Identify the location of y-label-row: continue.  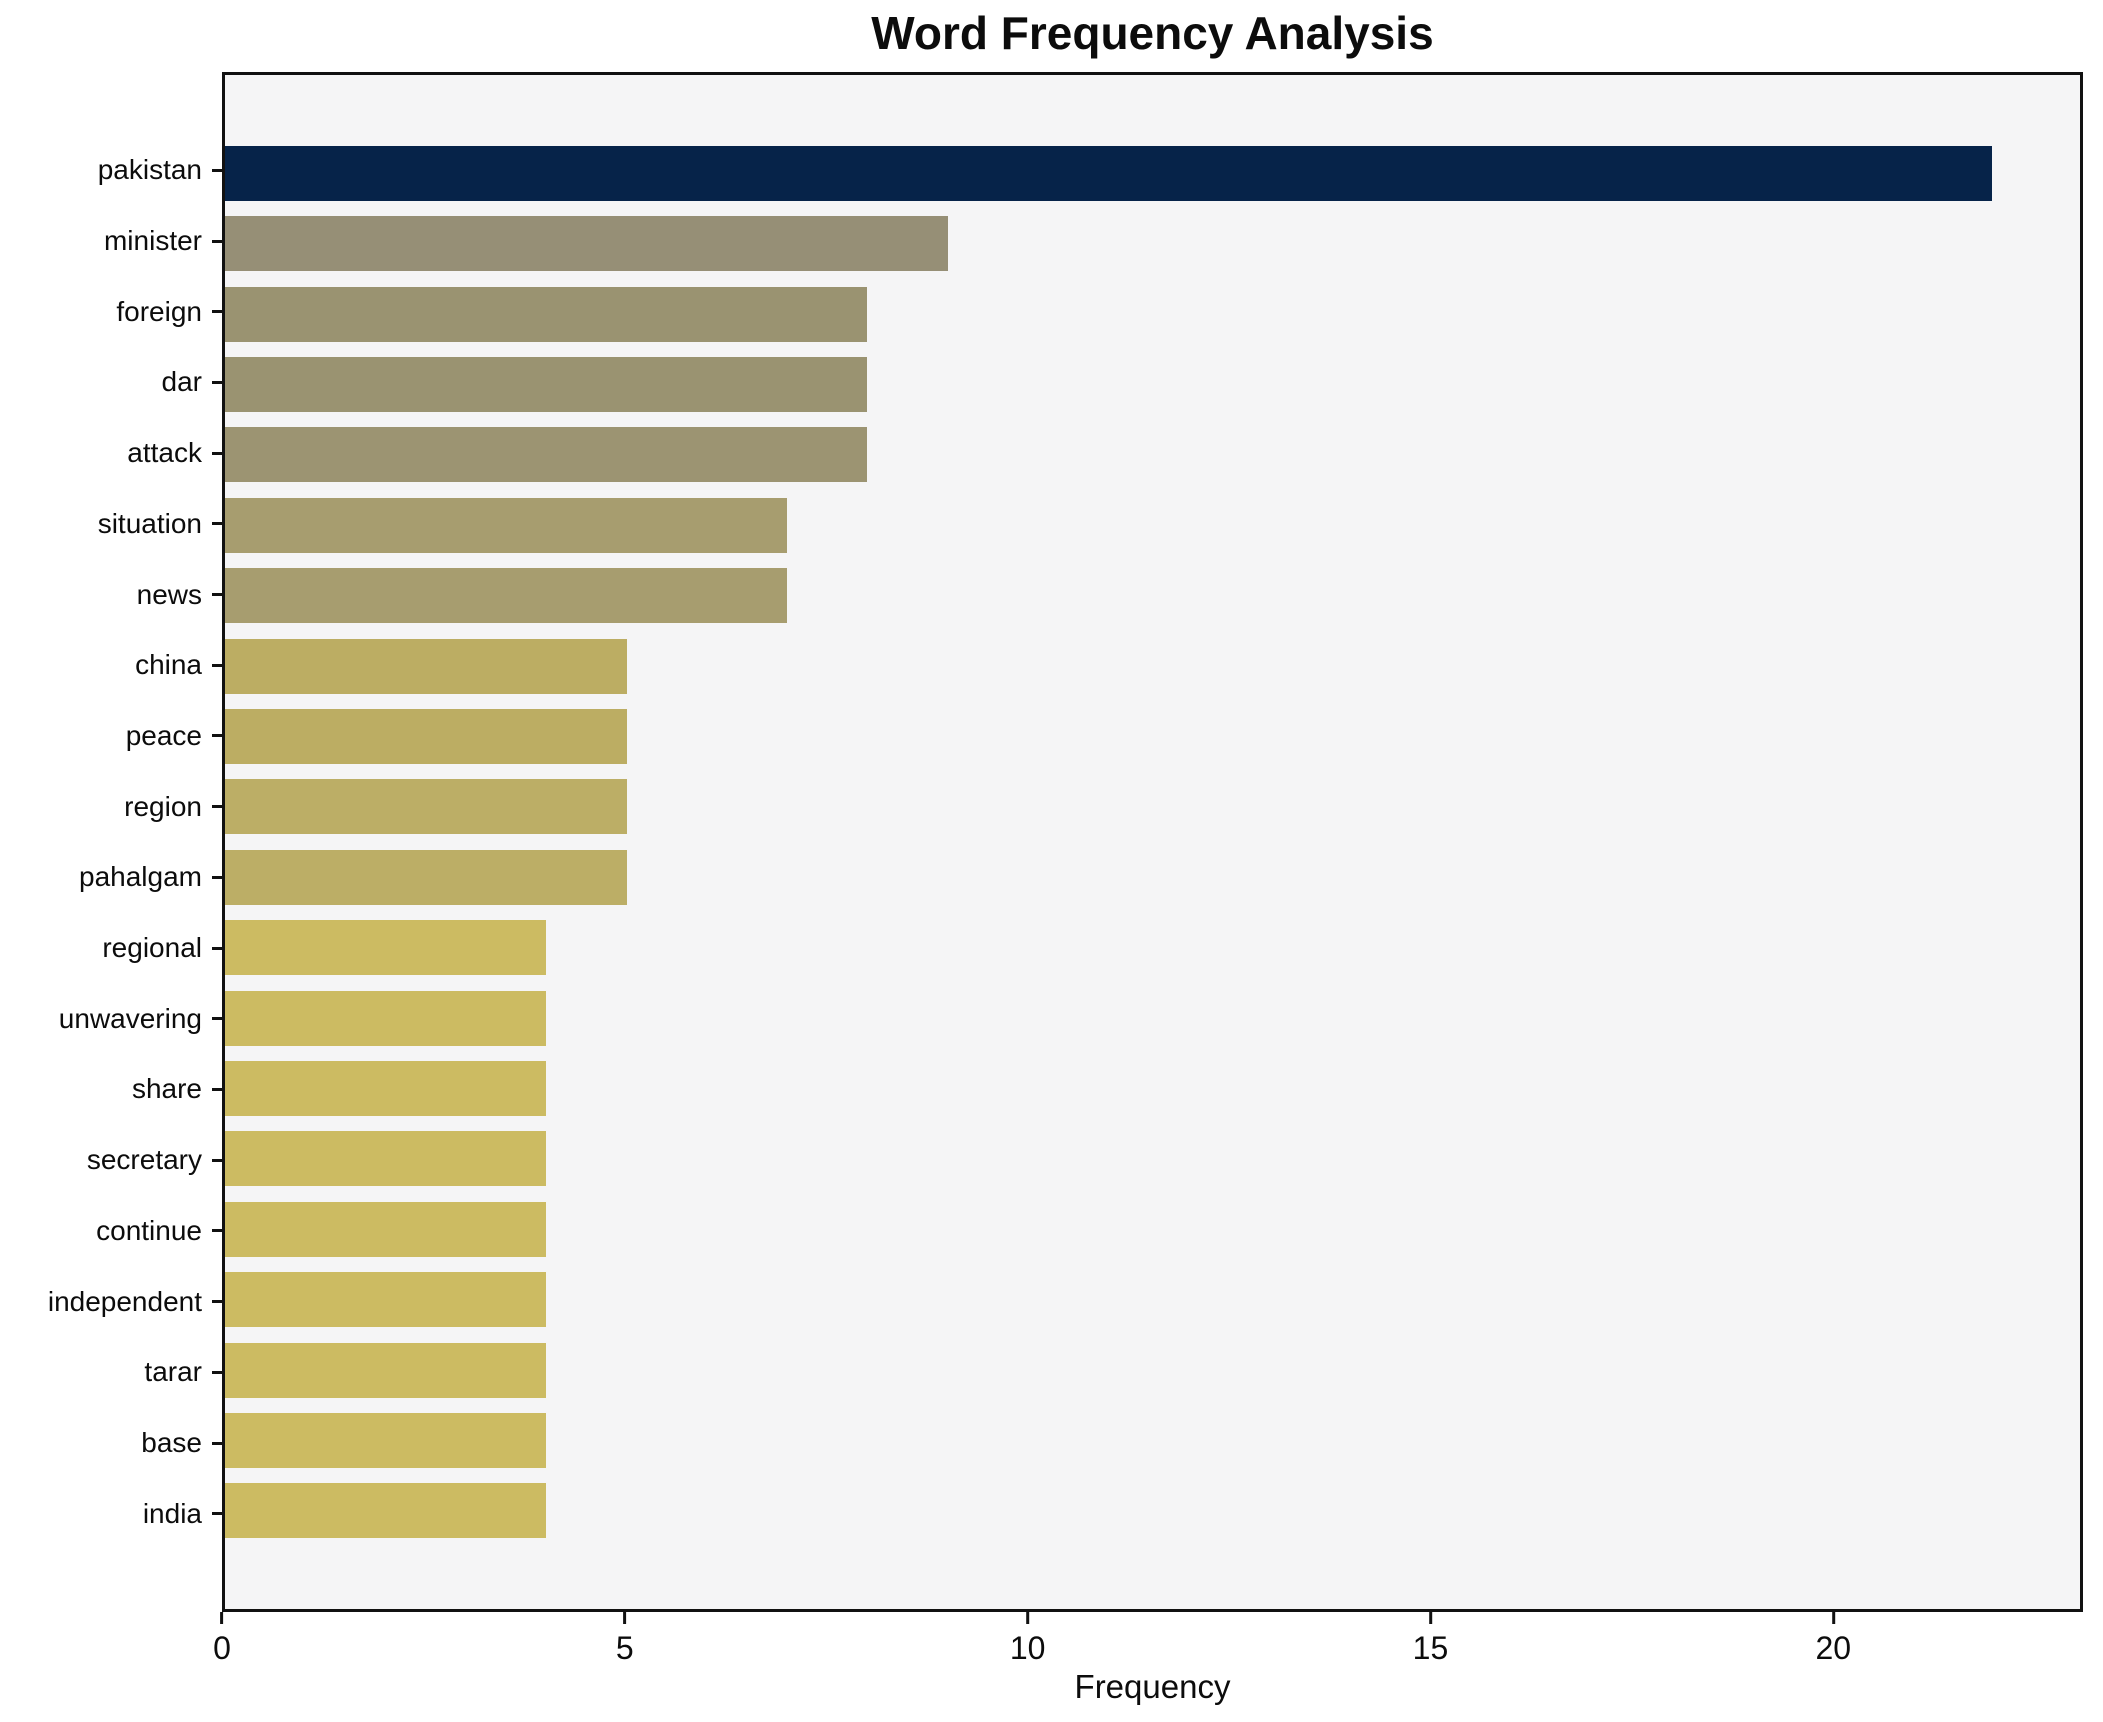
(111, 1231).